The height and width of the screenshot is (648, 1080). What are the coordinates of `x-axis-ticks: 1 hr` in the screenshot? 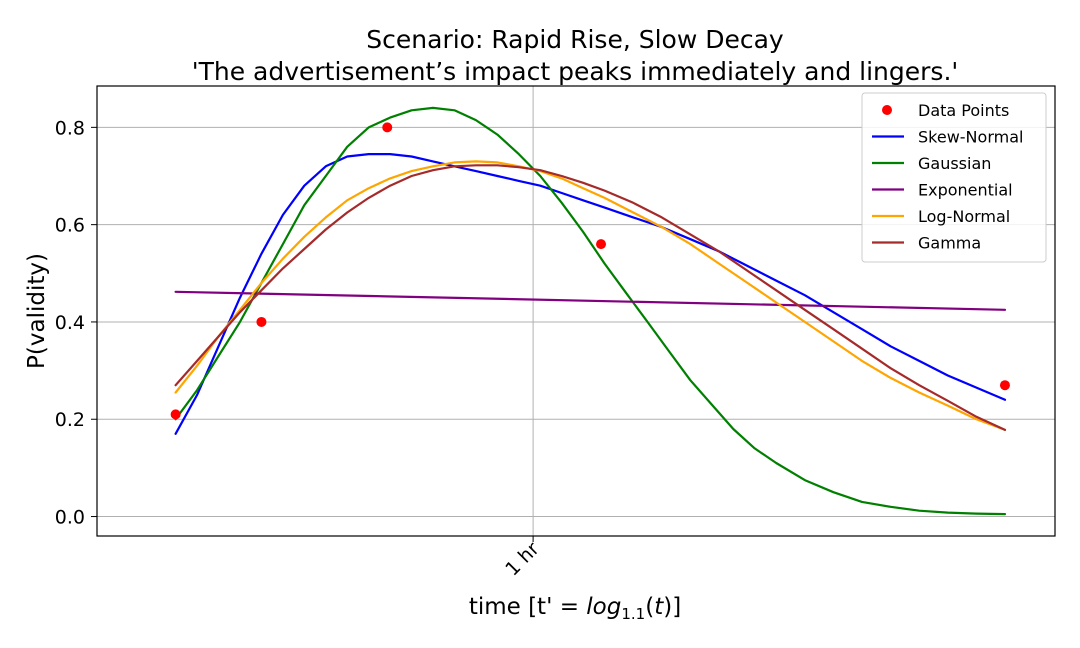 It's located at (522, 558).